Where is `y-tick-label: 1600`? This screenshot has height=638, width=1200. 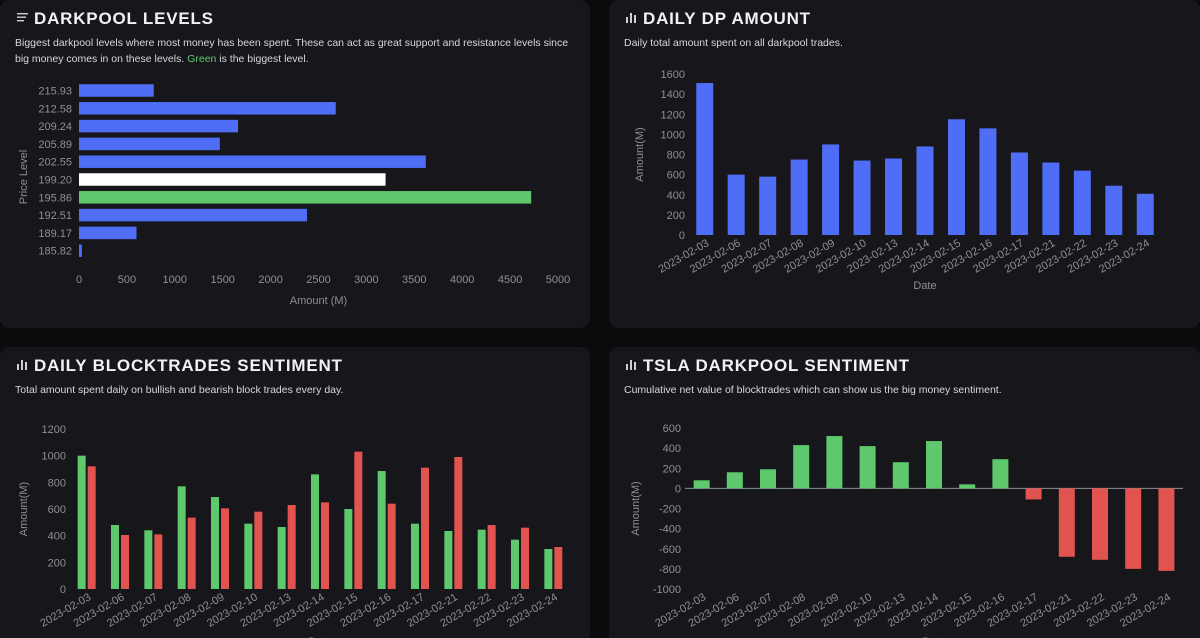
y-tick-label: 1600 is located at coordinates (673, 75).